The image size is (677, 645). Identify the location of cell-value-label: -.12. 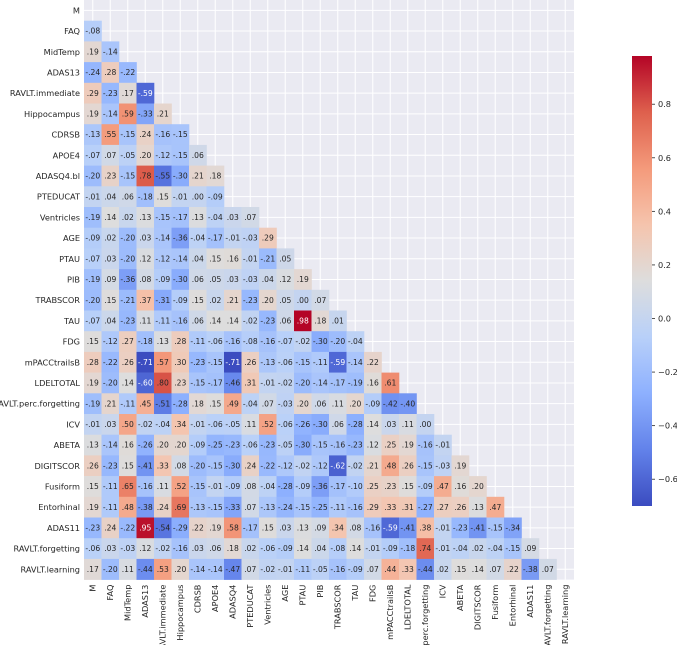
(162, 155).